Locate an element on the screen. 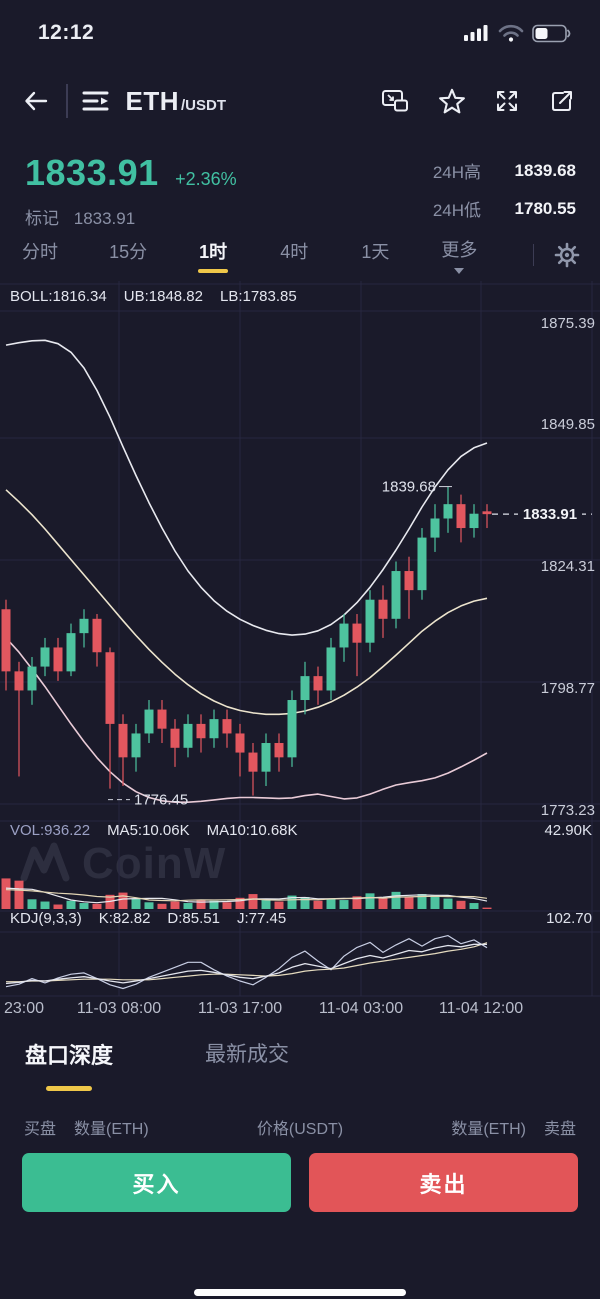 The image size is (600, 1299). svg-text: 1824.31 is located at coordinates (568, 566).